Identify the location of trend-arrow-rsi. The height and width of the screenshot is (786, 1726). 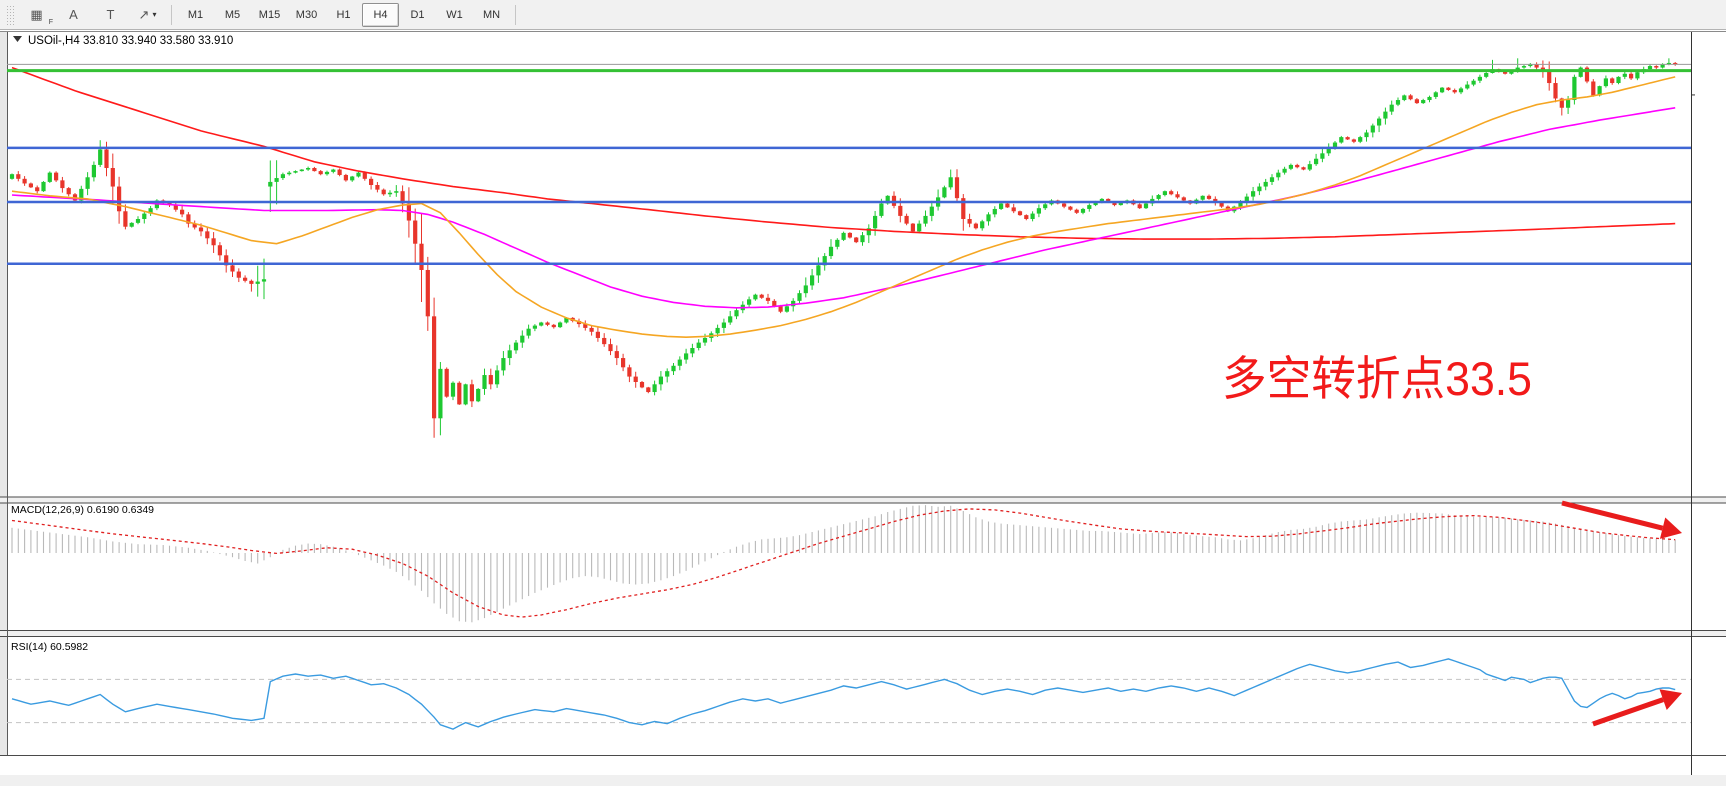
(1637, 708).